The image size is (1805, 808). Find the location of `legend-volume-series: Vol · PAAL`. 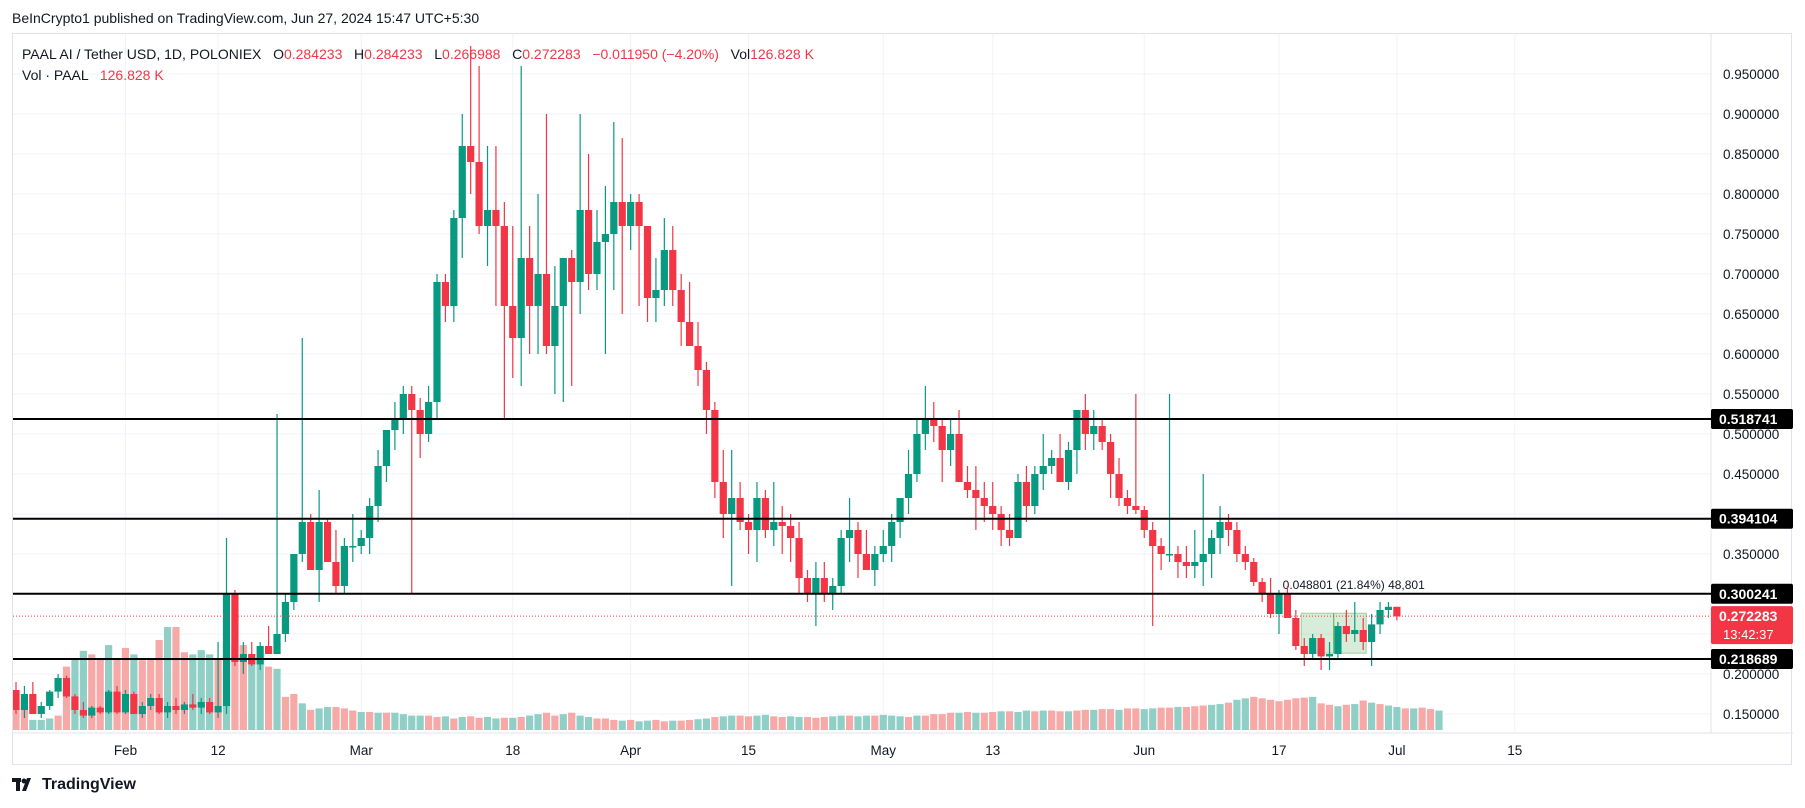

legend-volume-series: Vol · PAAL is located at coordinates (55, 75).